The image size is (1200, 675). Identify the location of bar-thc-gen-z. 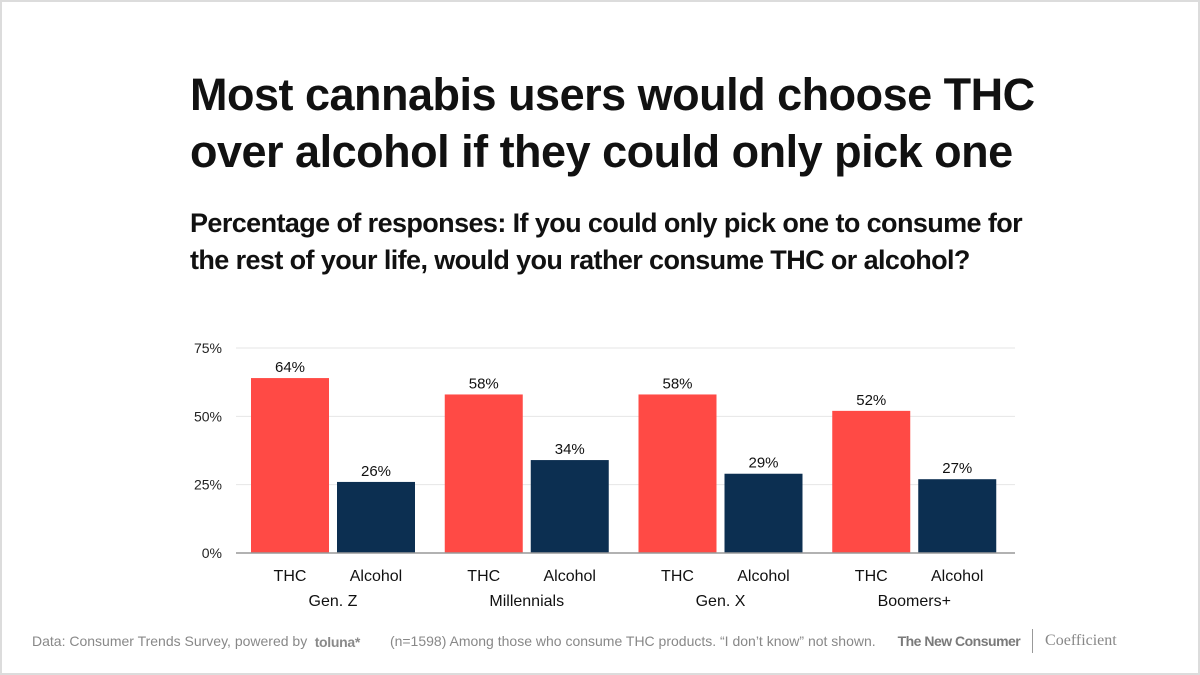
(290, 465).